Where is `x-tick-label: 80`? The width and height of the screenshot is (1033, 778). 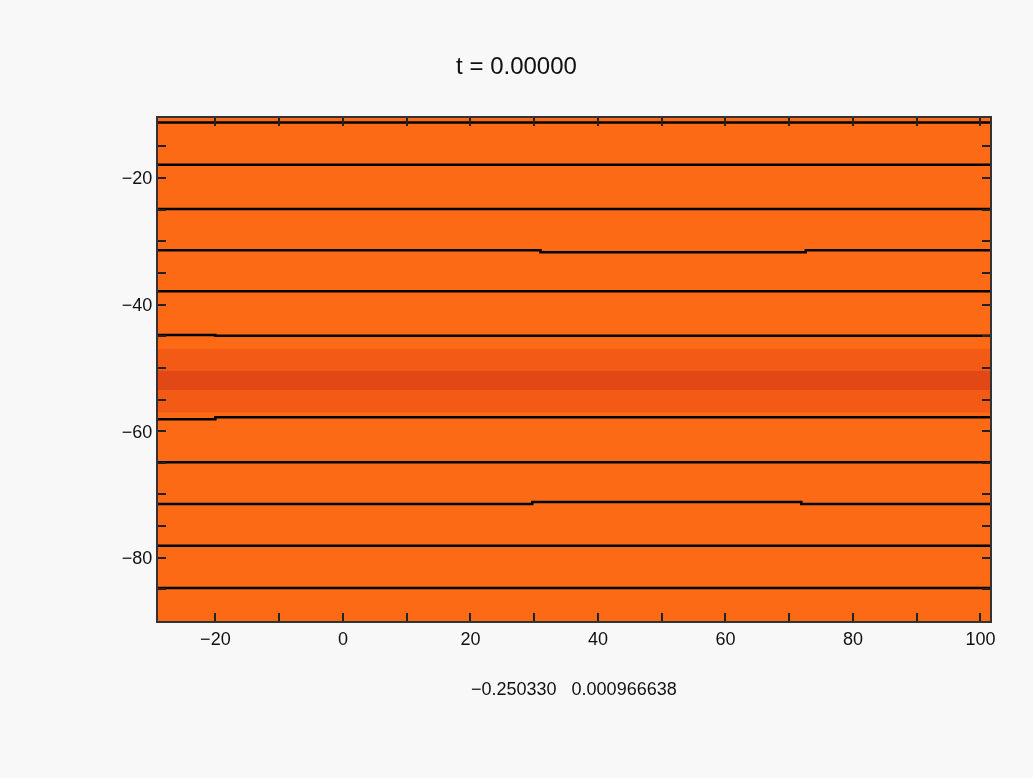 x-tick-label: 80 is located at coordinates (852, 638).